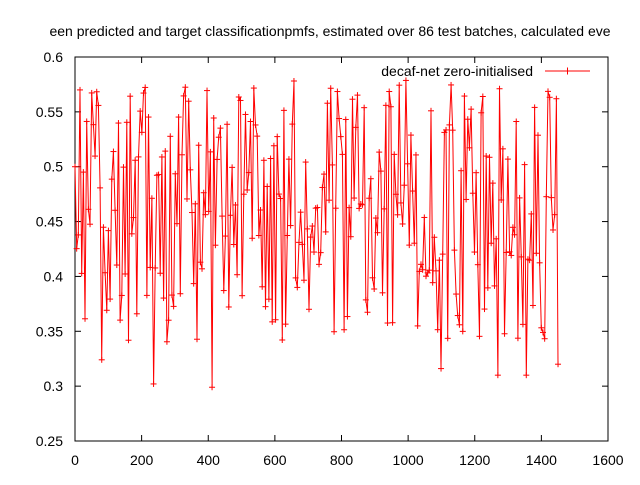  What do you see at coordinates (54, 57) in the screenshot?
I see `y-tick-label: 0.6` at bounding box center [54, 57].